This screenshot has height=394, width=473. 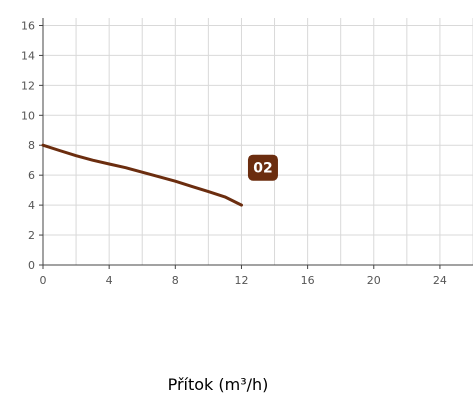 I want to click on y-tick-label: 12, so click(x=28, y=85).